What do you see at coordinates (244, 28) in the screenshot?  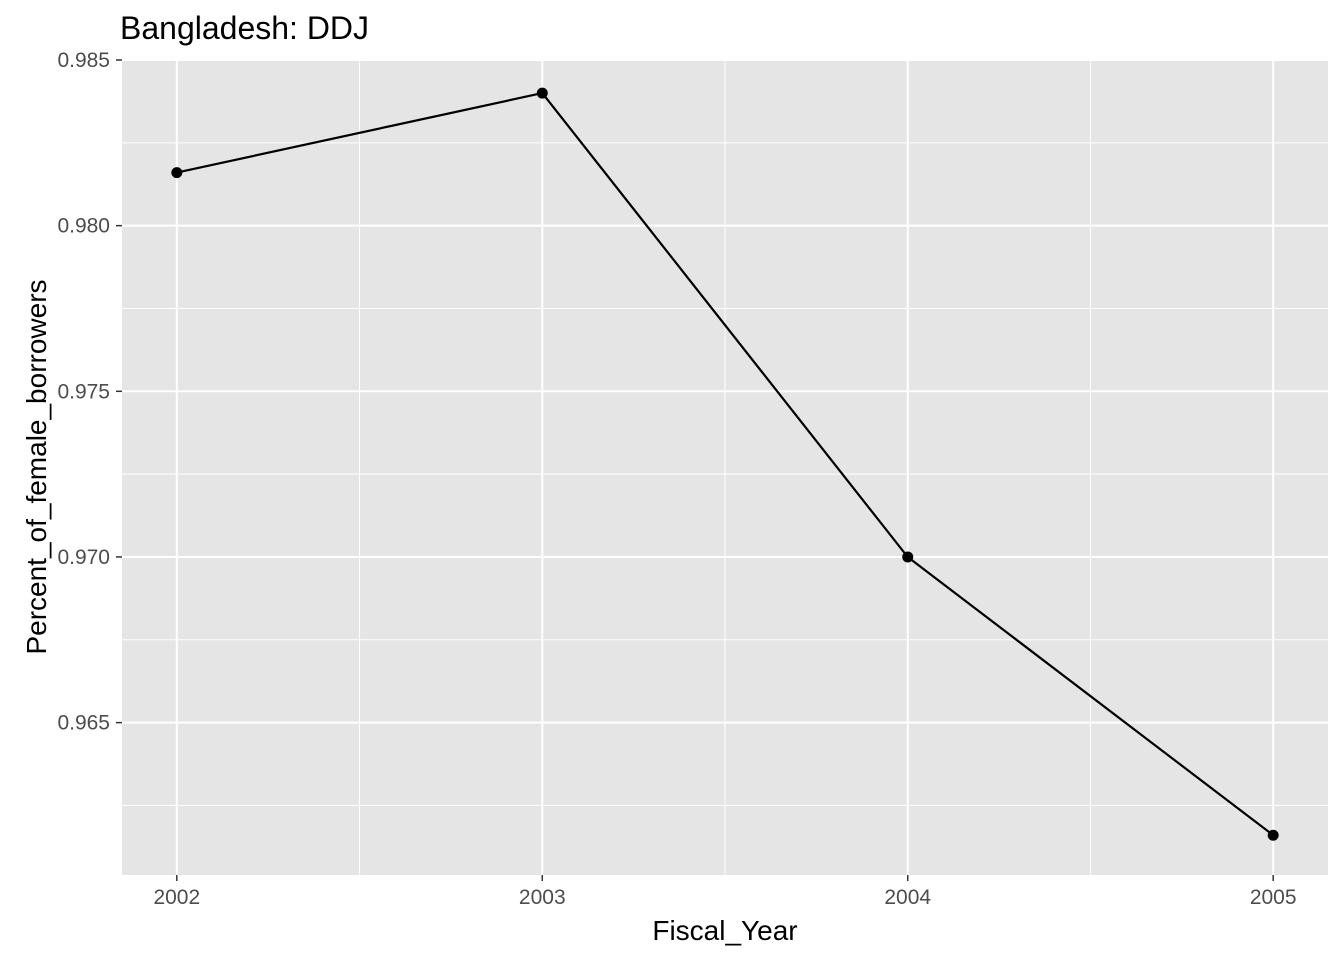 I see `chart-title: Bangladesh: DDJ` at bounding box center [244, 28].